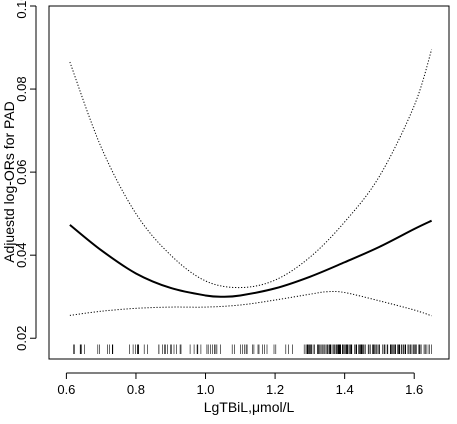 The width and height of the screenshot is (457, 424). Describe the element at coordinates (9, 182) in the screenshot. I see `y-axis-title: Adjuestd log-ORs for PAD` at that location.